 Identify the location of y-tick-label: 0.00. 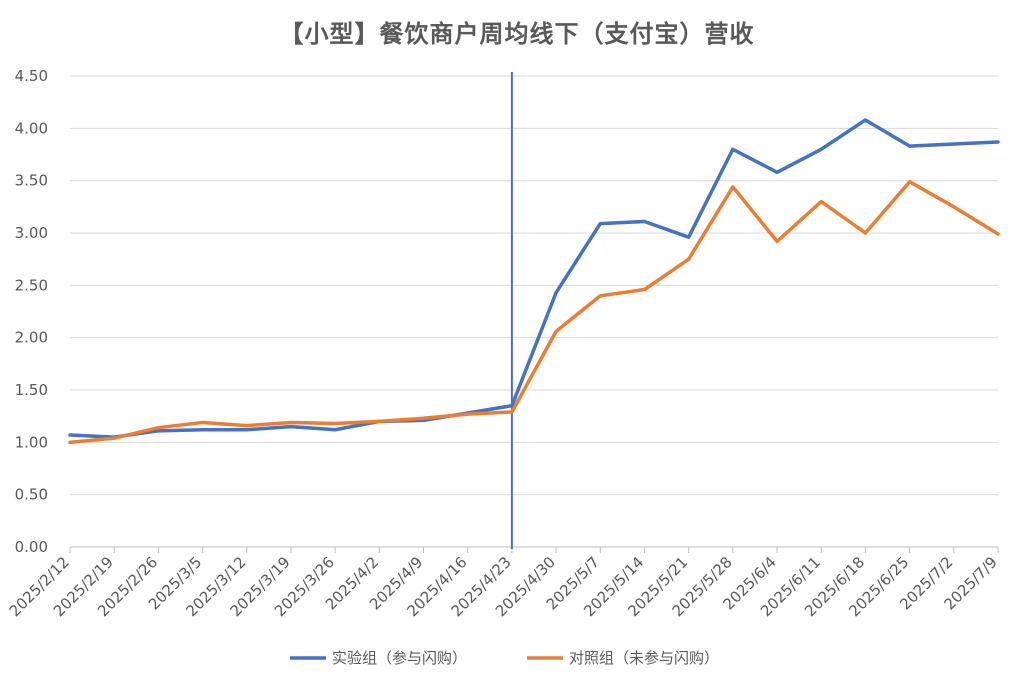
(31, 547).